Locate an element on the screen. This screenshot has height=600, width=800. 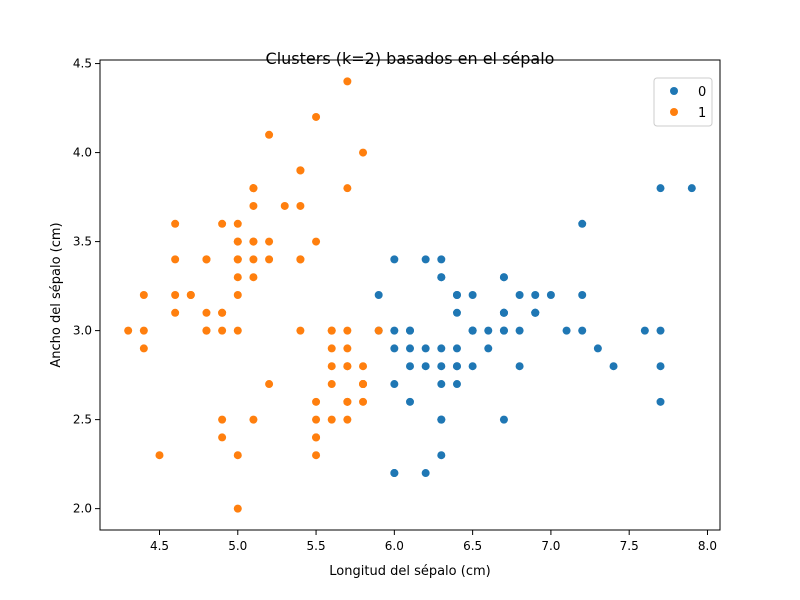
x-tick-label-7: 8.0 is located at coordinates (707, 546).